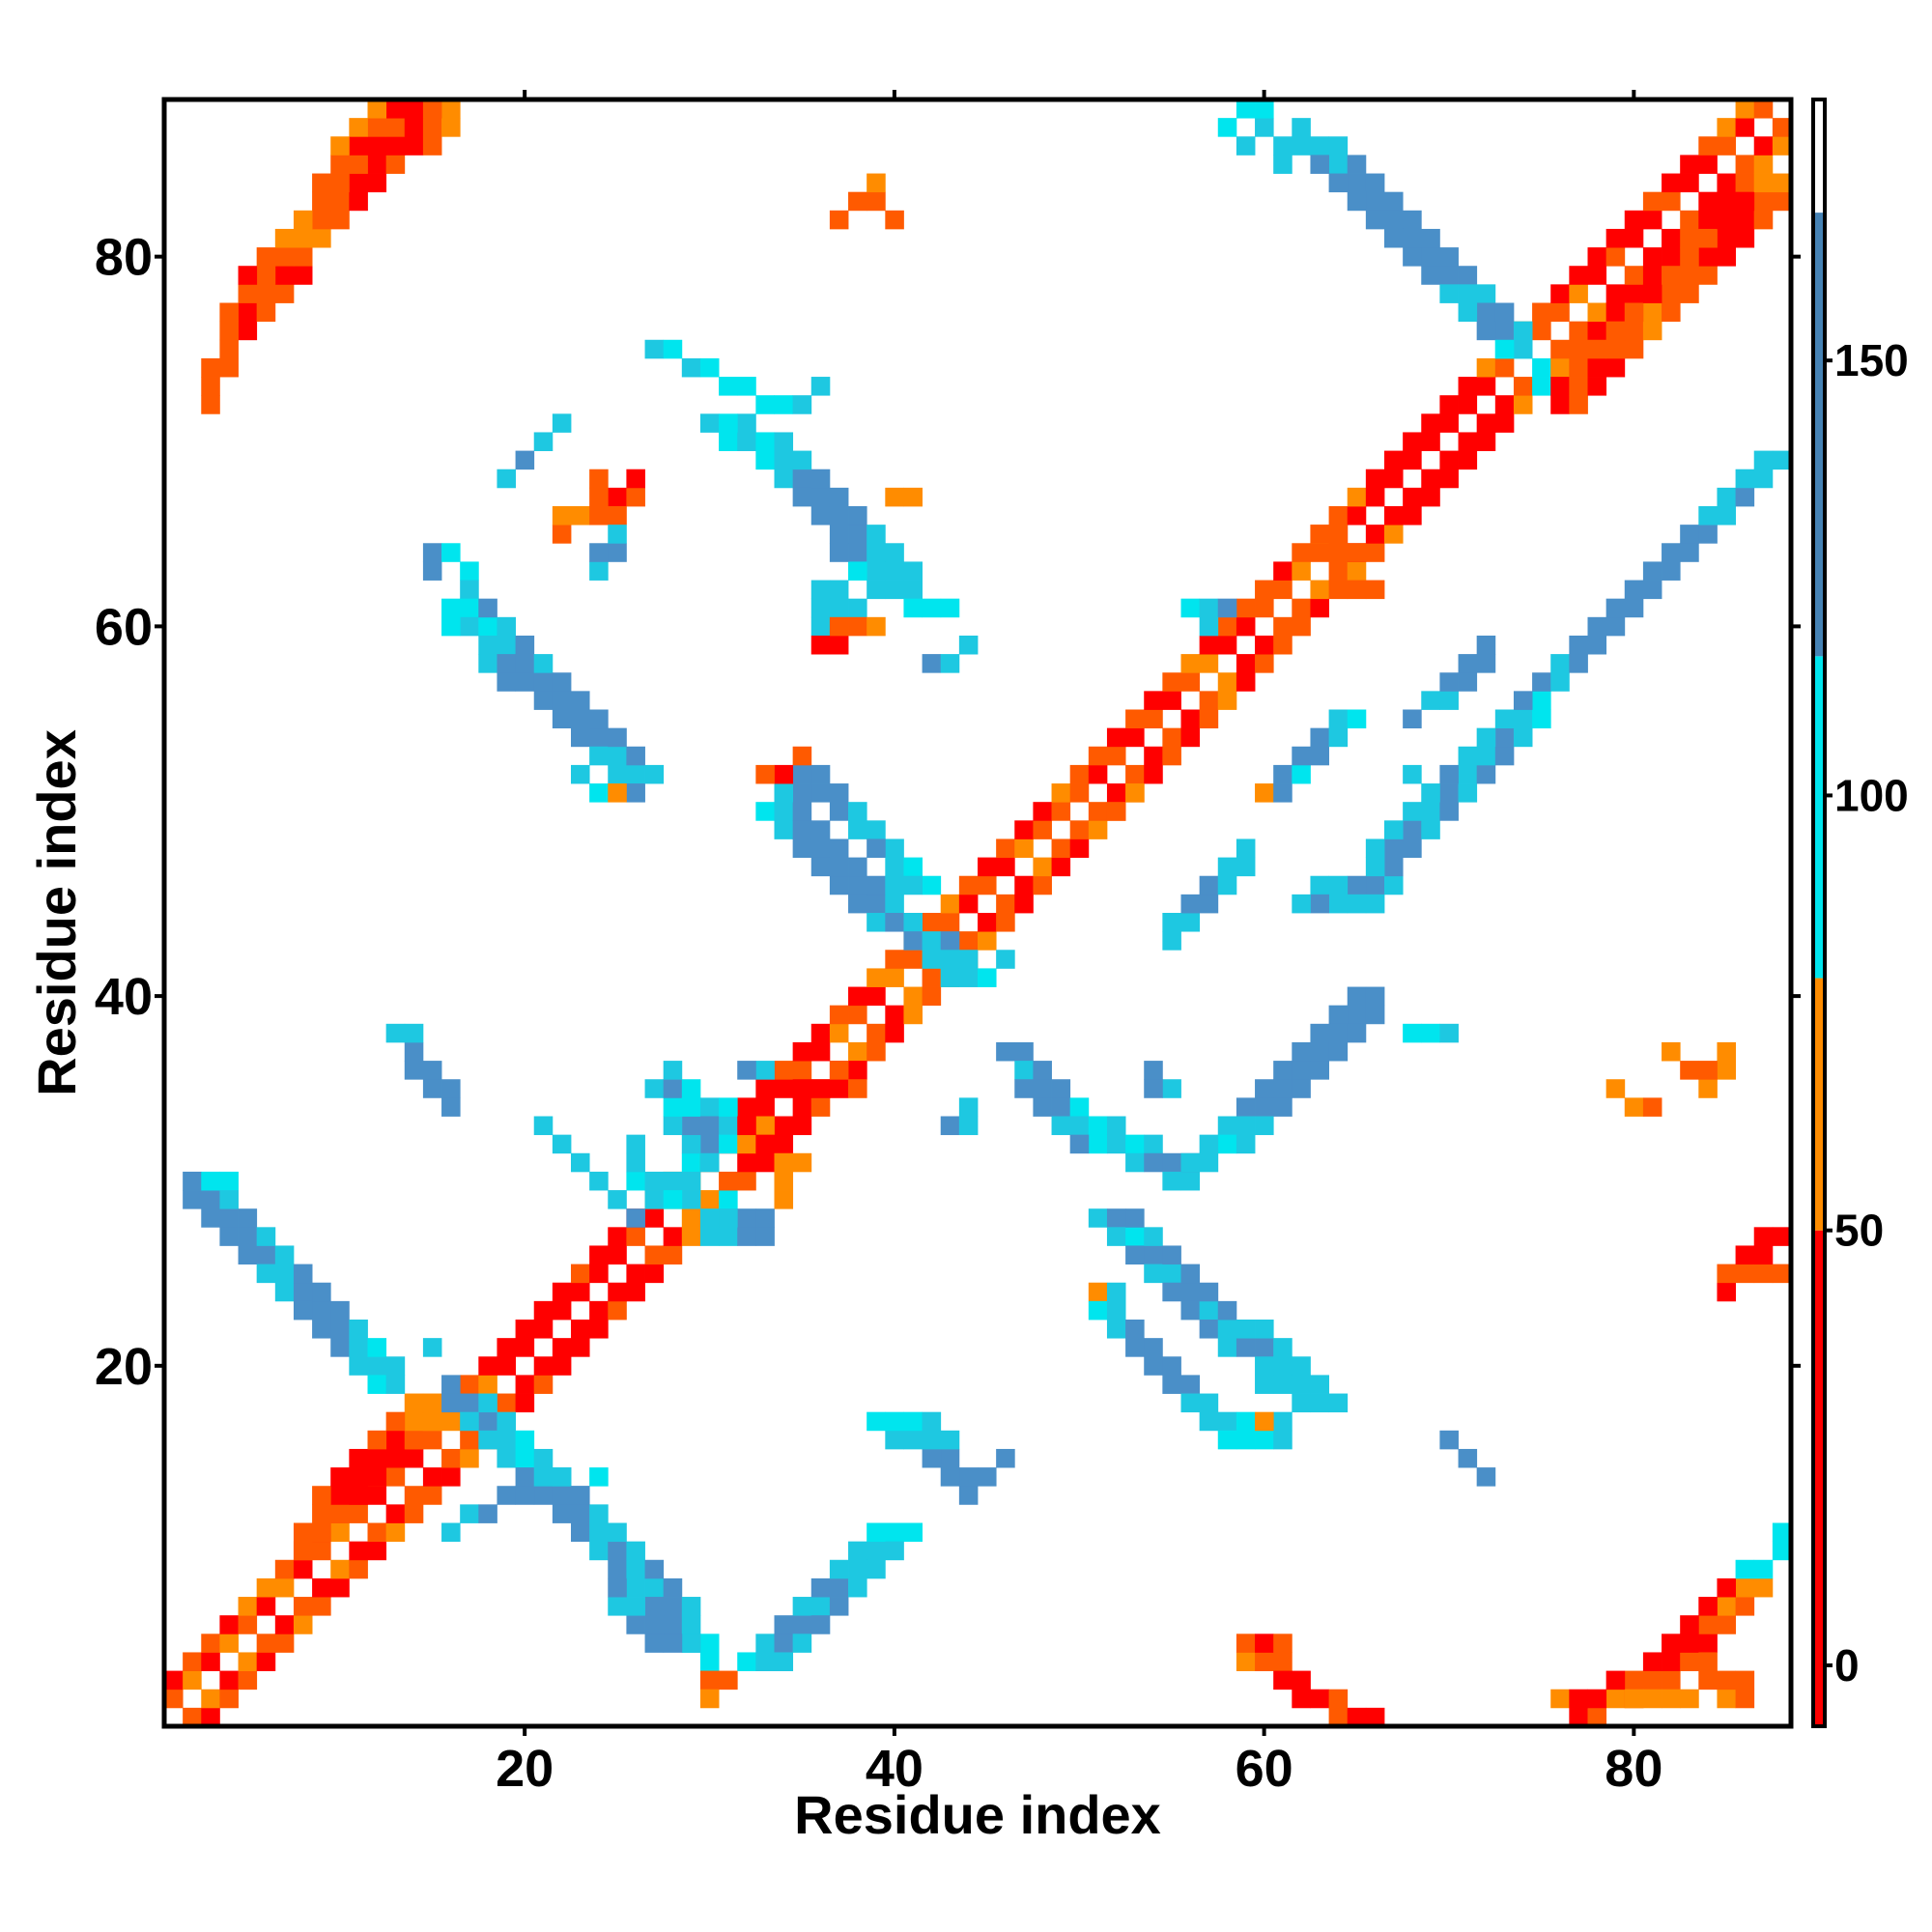 The height and width of the screenshot is (1932, 1932). What do you see at coordinates (124, 997) in the screenshot?
I see `y-tick-label: 40` at bounding box center [124, 997].